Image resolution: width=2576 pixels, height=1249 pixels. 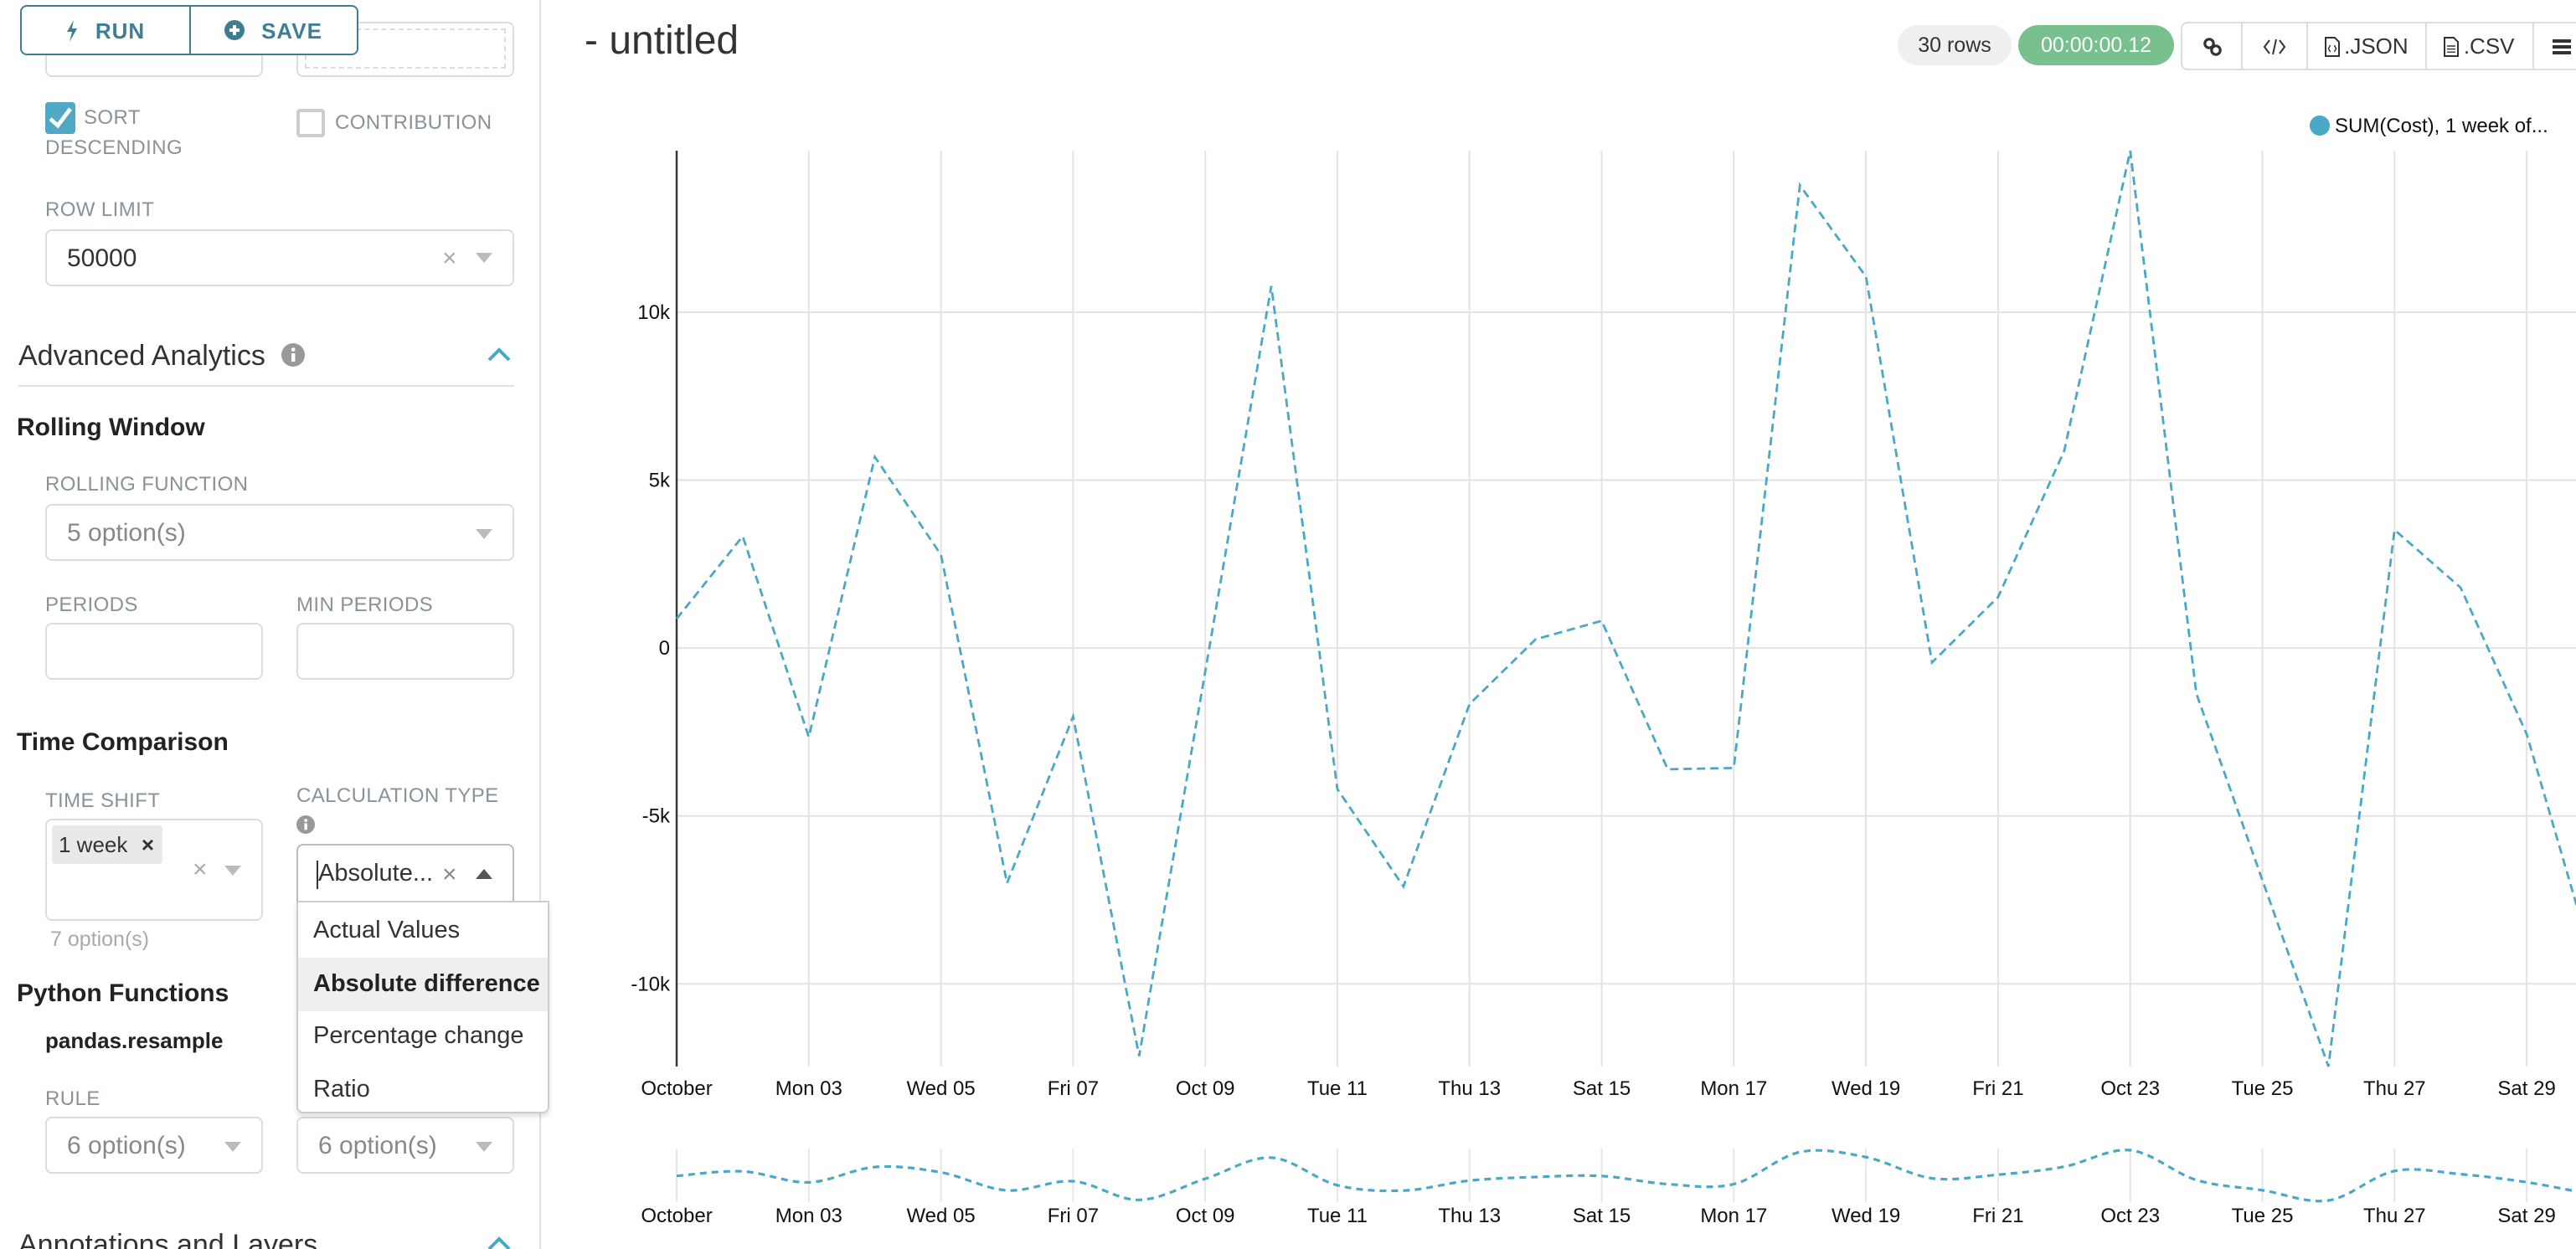 I want to click on x-tick-label: Wed 05, so click(x=940, y=1088).